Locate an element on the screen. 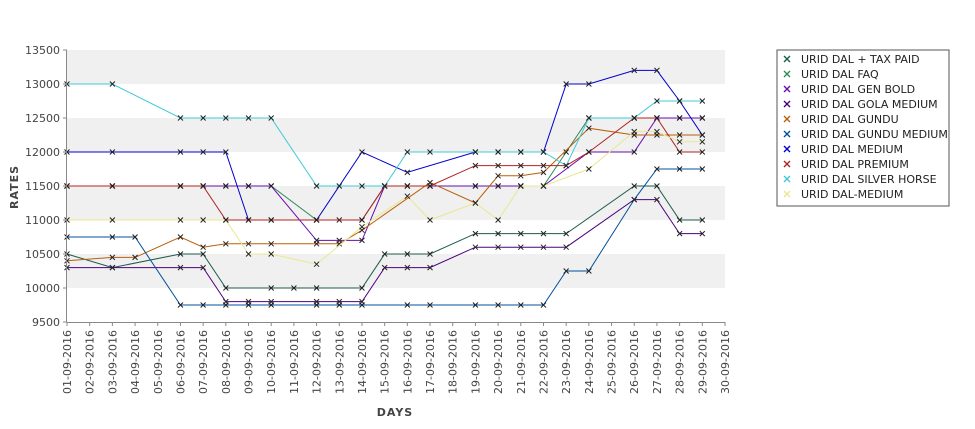 The image size is (975, 429). x-tick-label: 02-09-2016 is located at coordinates (90, 362).